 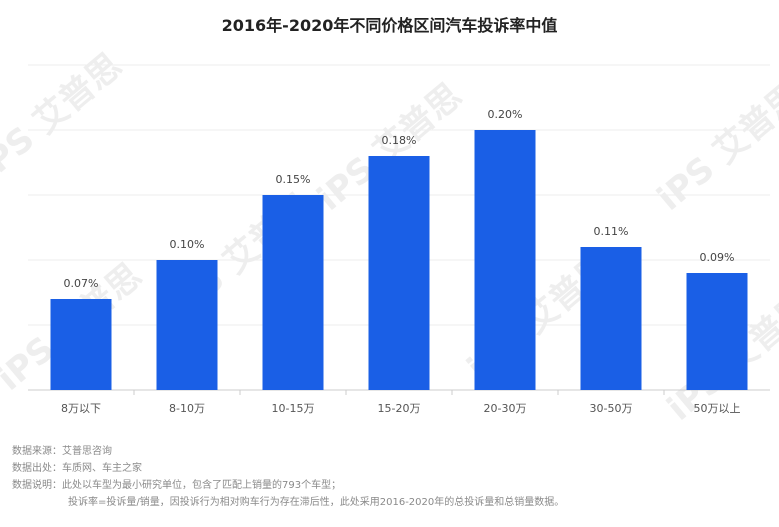 What do you see at coordinates (187, 408) in the screenshot?
I see `x-tick-label: 8-10万` at bounding box center [187, 408].